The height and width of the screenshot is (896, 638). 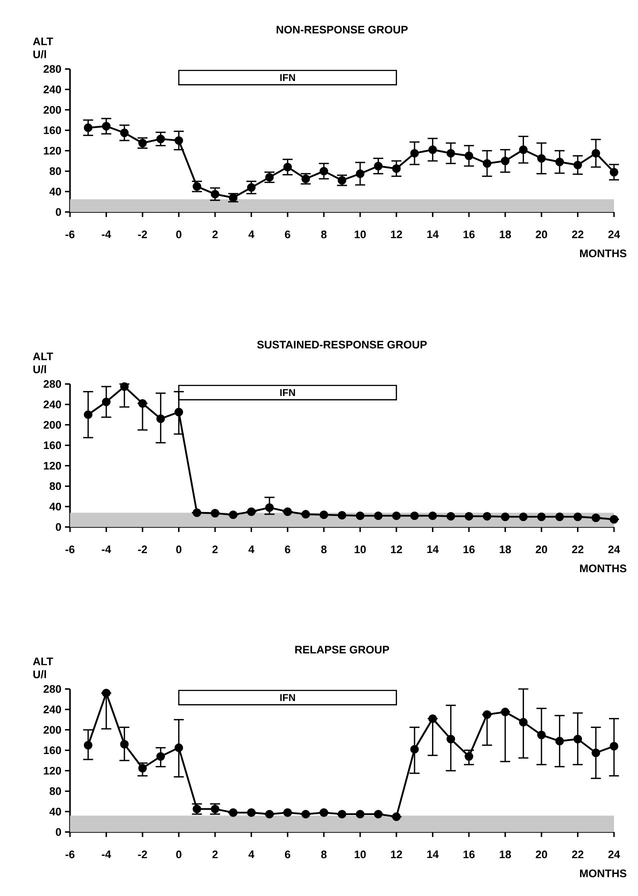 I want to click on x-tick-label: 12, so click(x=396, y=854).